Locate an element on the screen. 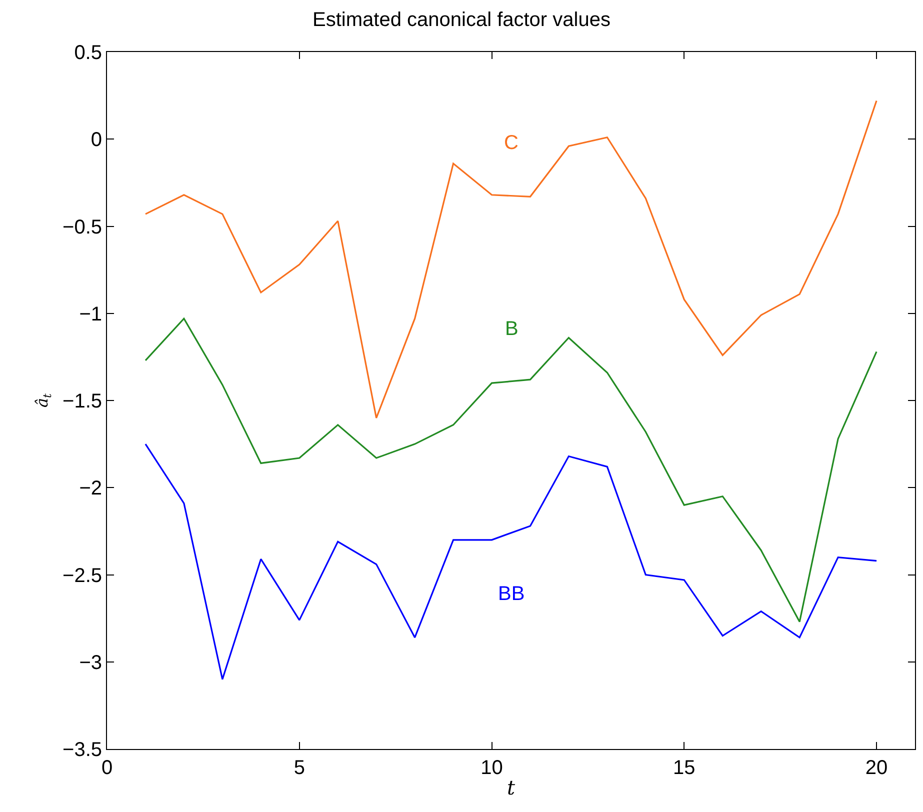 This screenshot has width=923, height=812. text: BB is located at coordinates (511, 594).